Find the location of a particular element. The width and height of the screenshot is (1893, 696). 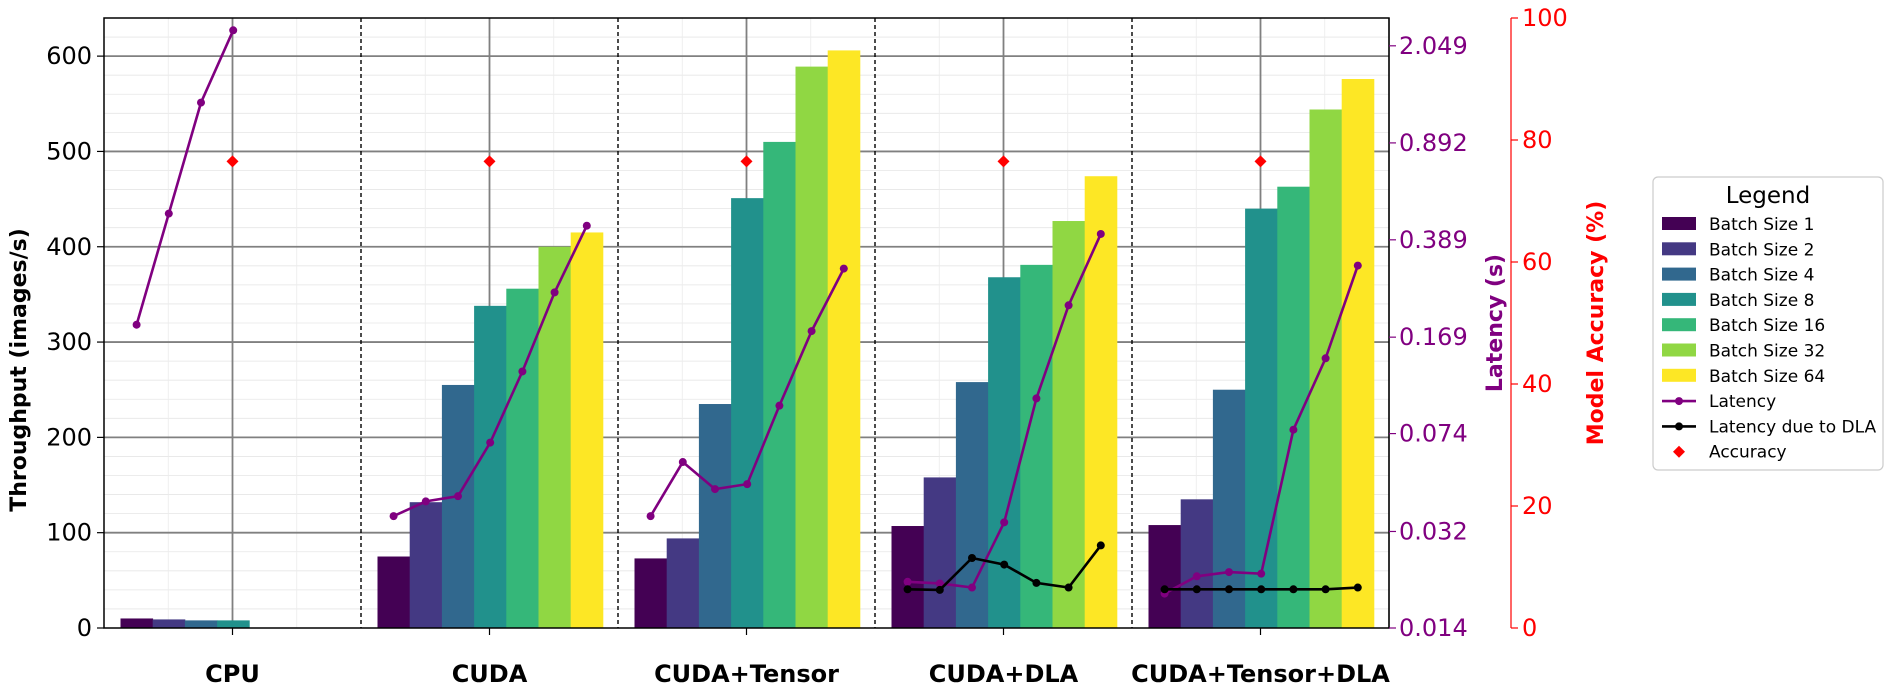

accuracy-tick-label: 80 is located at coordinates (1537, 140).